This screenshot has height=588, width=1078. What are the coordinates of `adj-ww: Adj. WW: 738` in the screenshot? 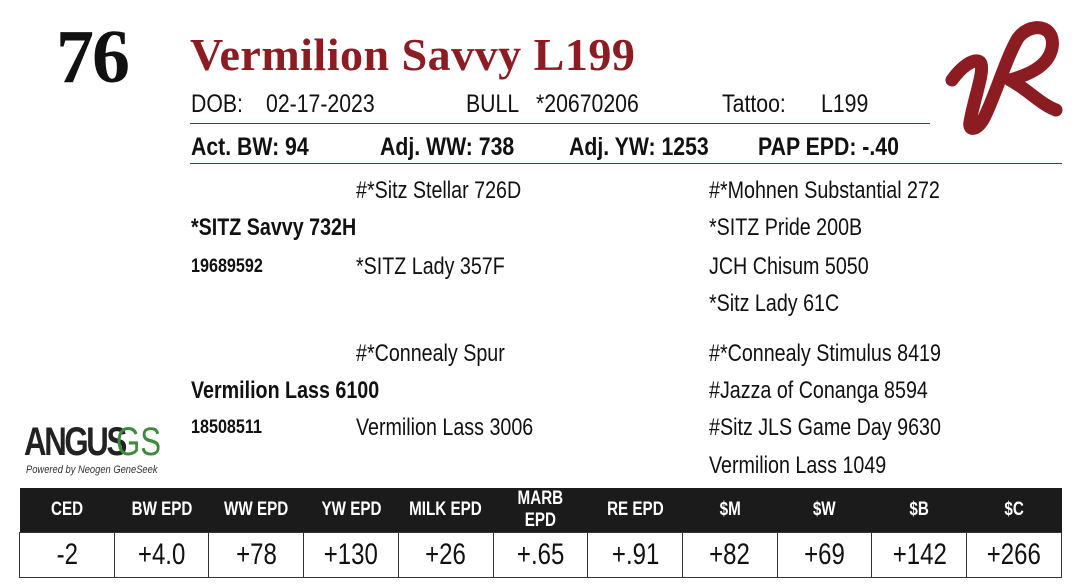 It's located at (447, 147).